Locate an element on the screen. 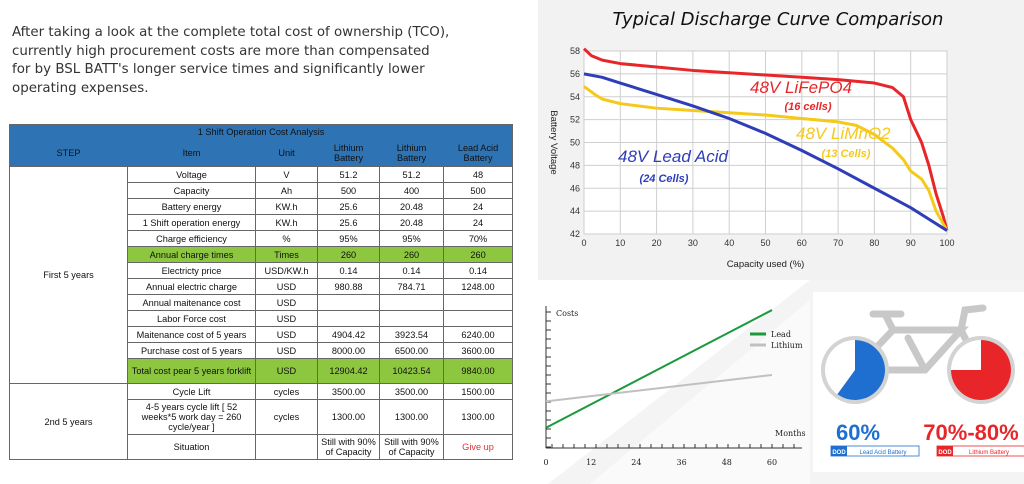 Image resolution: width=1024 pixels, height=484 pixels. lithium-2-cell: 51.2 is located at coordinates (411, 174).